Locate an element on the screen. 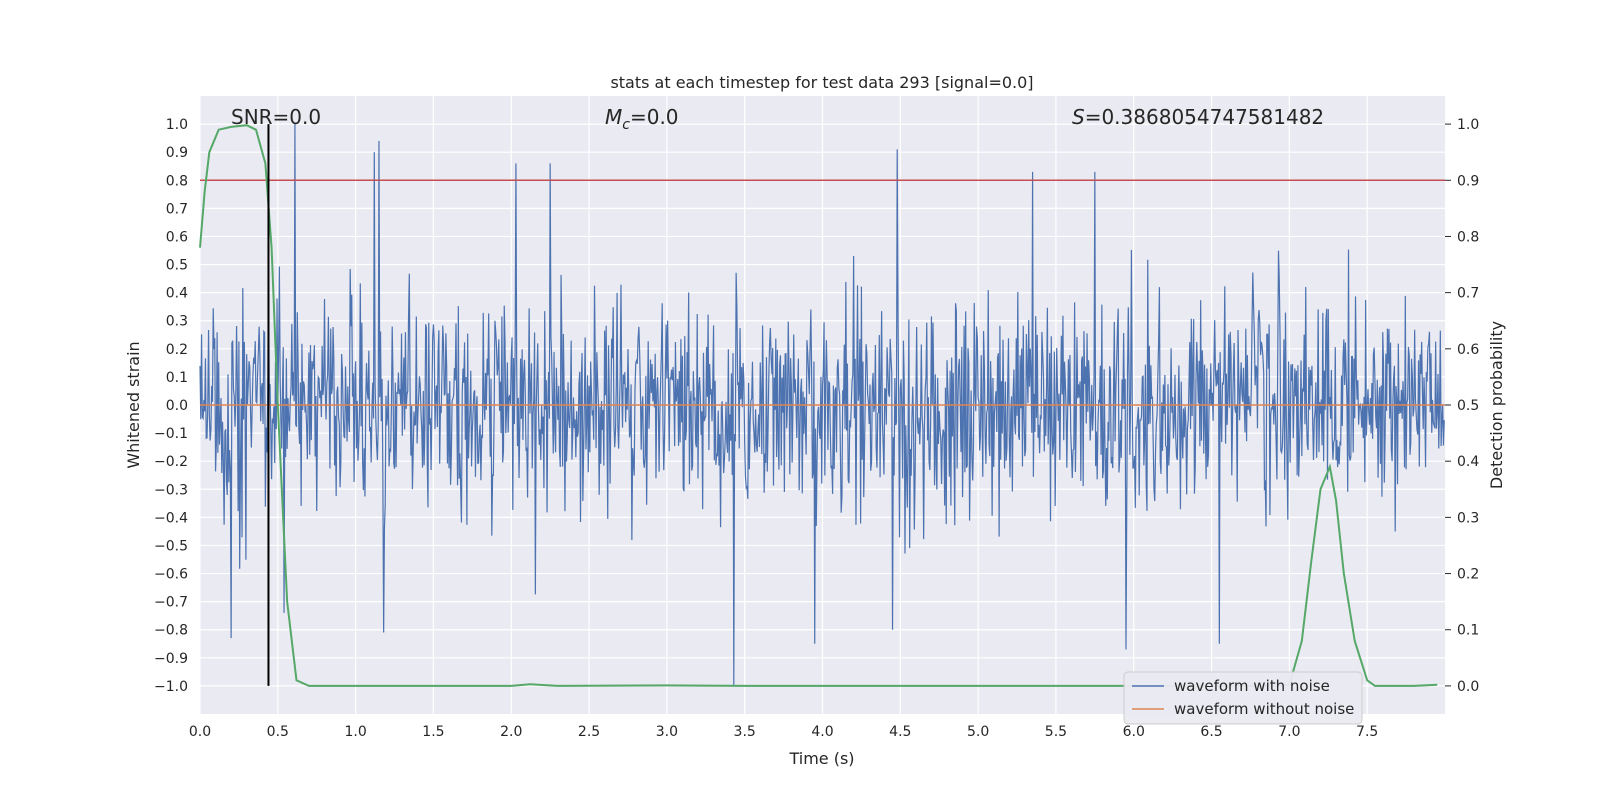  y-tick-label: 0.4 is located at coordinates (177, 294).